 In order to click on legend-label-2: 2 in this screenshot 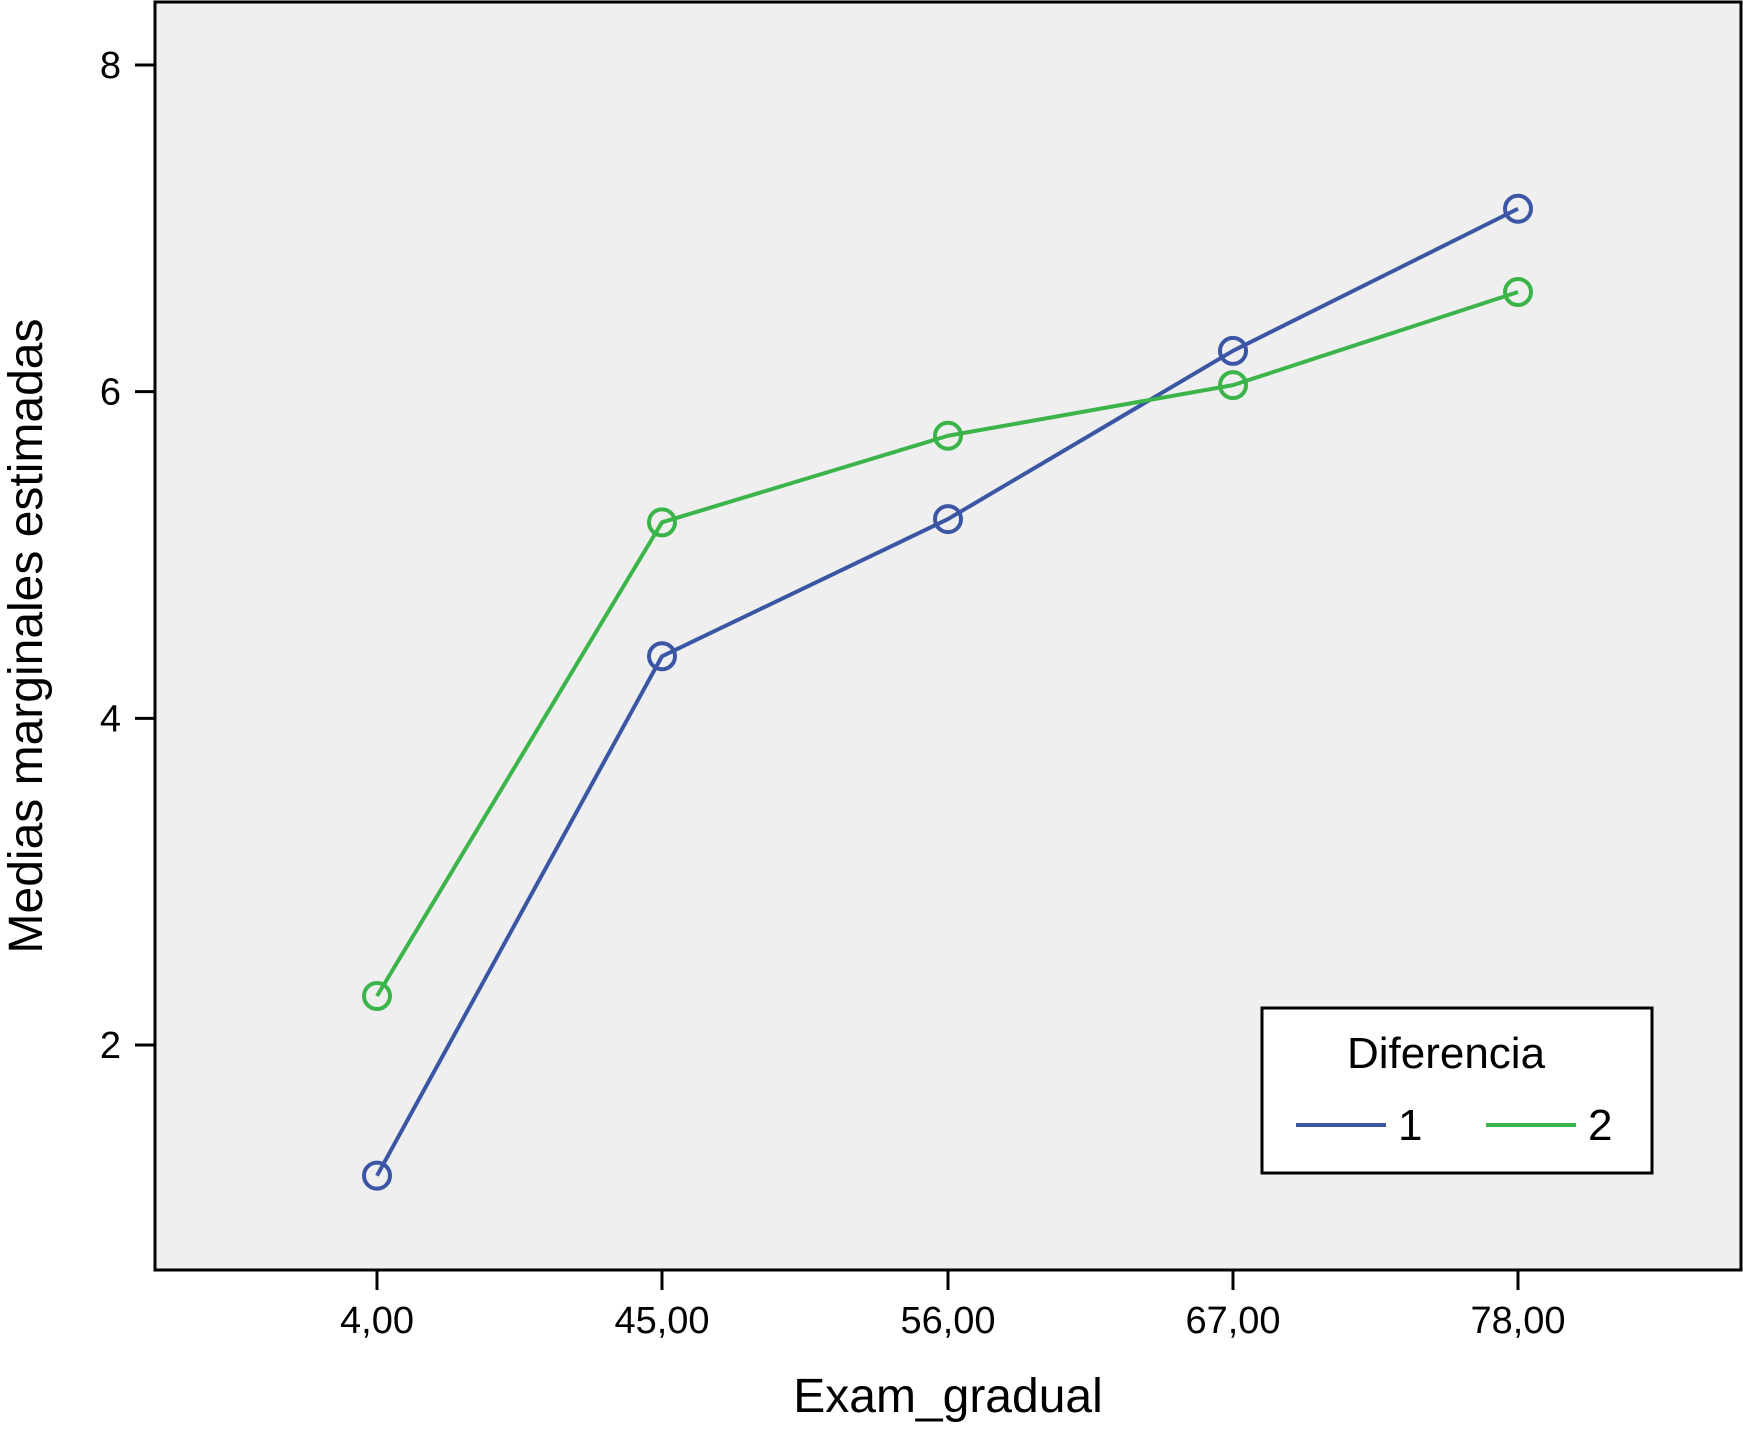, I will do `click(1600, 1125)`.